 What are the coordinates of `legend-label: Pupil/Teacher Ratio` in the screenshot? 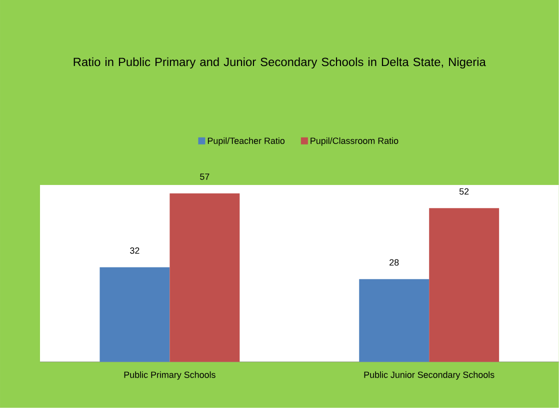 It's located at (246, 141).